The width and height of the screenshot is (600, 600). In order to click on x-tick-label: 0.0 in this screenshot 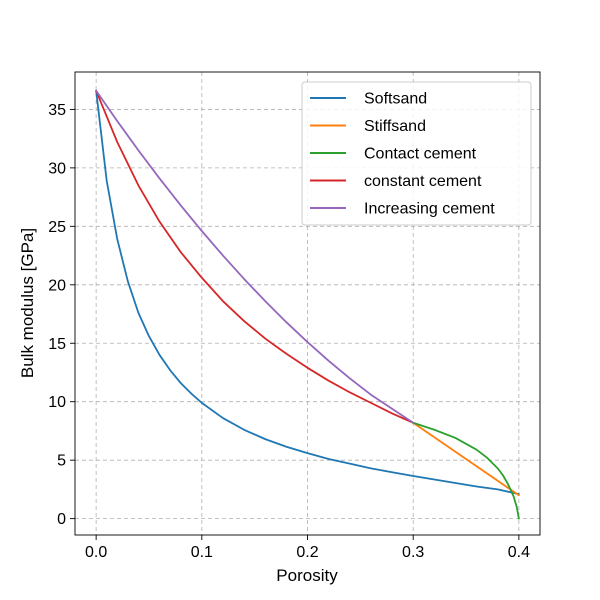, I will do `click(96, 552)`.